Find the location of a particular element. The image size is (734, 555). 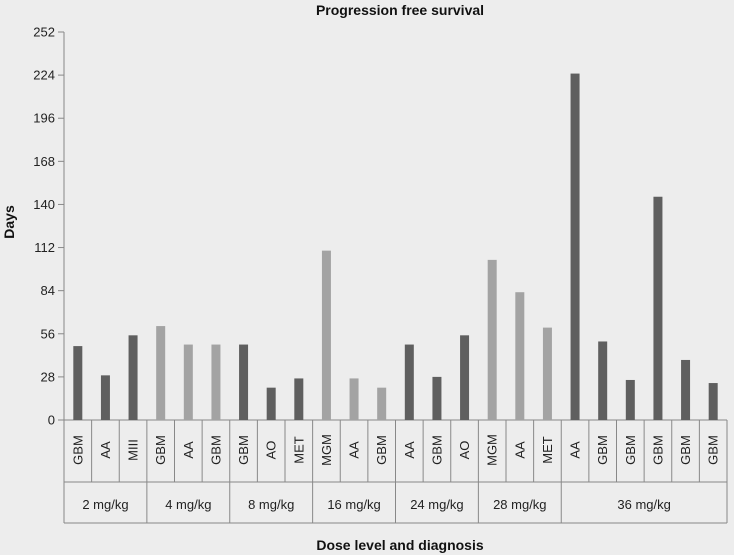

y-tick-label: 168 is located at coordinates (44, 161).